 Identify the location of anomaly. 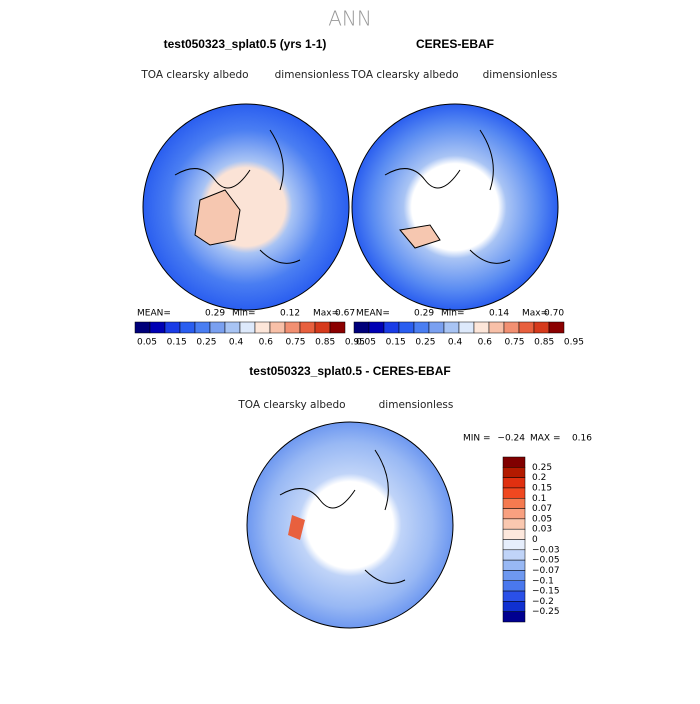
(296, 527).